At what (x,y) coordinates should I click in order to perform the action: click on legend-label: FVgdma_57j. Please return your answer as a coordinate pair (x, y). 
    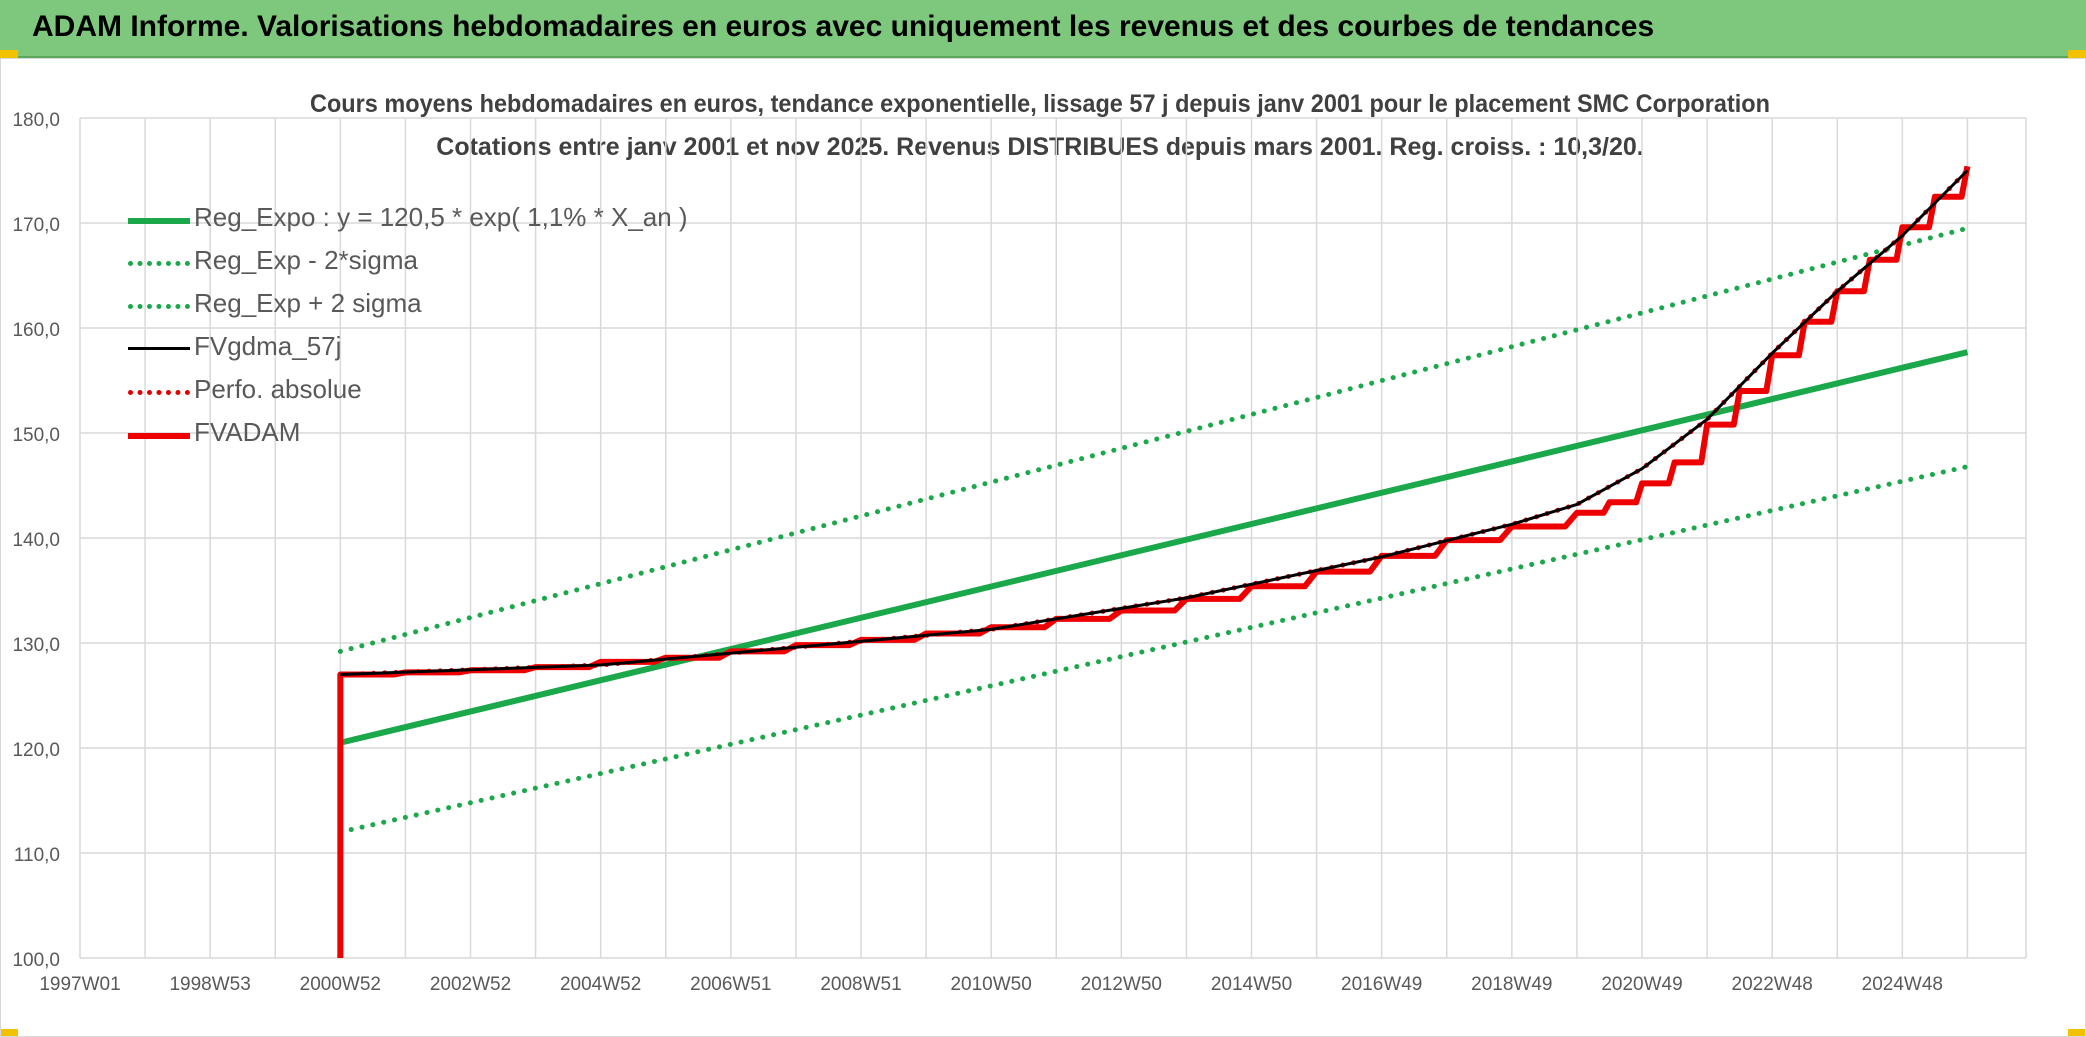
    Looking at the image, I should click on (268, 346).